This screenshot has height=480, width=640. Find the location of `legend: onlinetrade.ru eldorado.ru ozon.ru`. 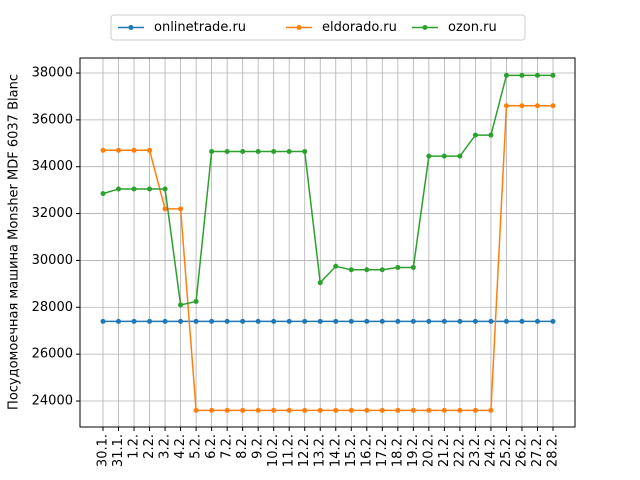

legend: onlinetrade.ru eldorado.ru ozon.ru is located at coordinates (318, 27).